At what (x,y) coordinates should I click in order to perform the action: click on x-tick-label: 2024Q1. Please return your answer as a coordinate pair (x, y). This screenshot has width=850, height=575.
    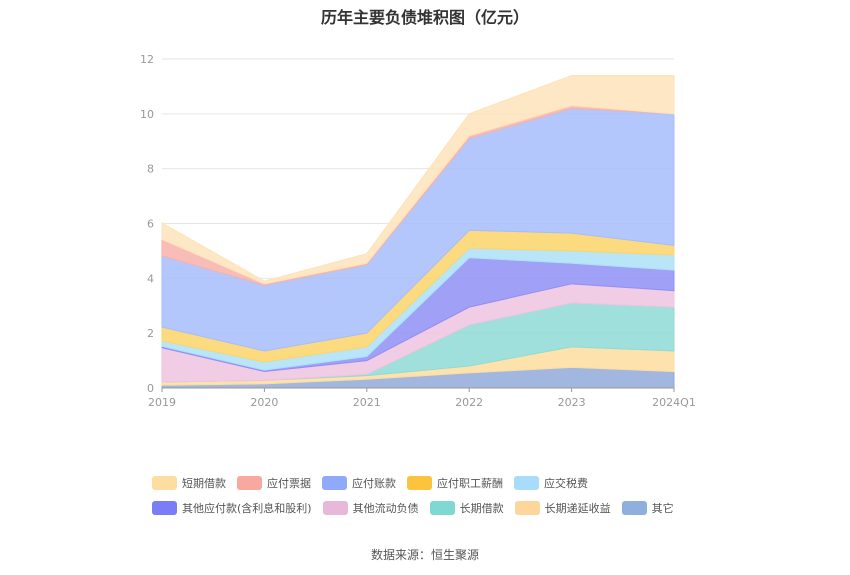
    Looking at the image, I should click on (674, 402).